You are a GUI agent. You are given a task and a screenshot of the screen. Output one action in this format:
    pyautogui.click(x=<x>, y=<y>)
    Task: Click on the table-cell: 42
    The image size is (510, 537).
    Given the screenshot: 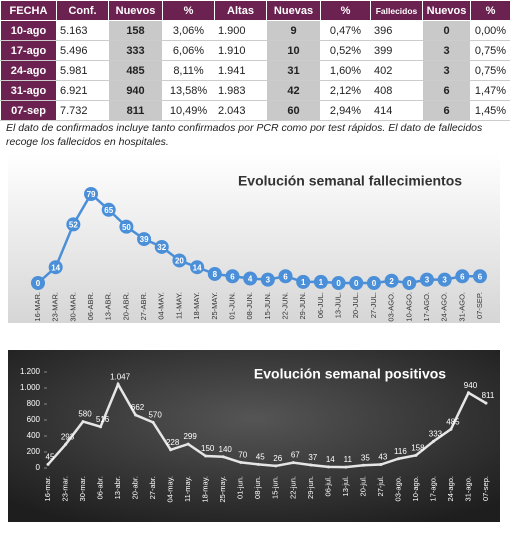 What is the action you would take?
    pyautogui.click(x=293, y=90)
    